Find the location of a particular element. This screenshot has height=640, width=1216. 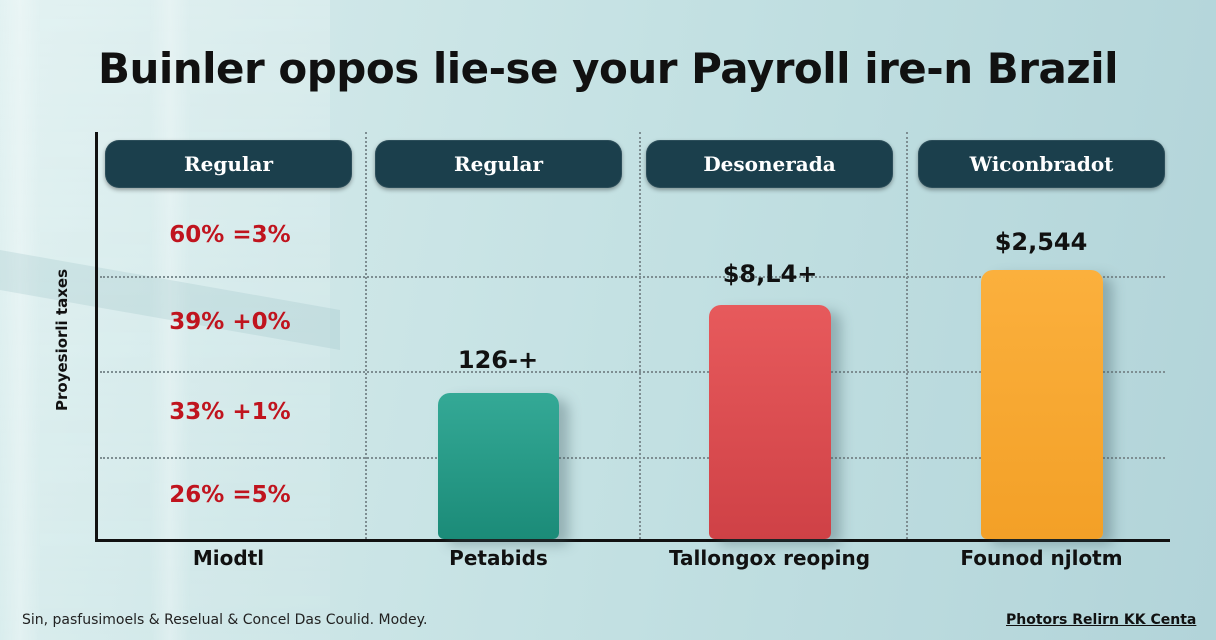

rate-label: 39% +0% is located at coordinates (230, 322).